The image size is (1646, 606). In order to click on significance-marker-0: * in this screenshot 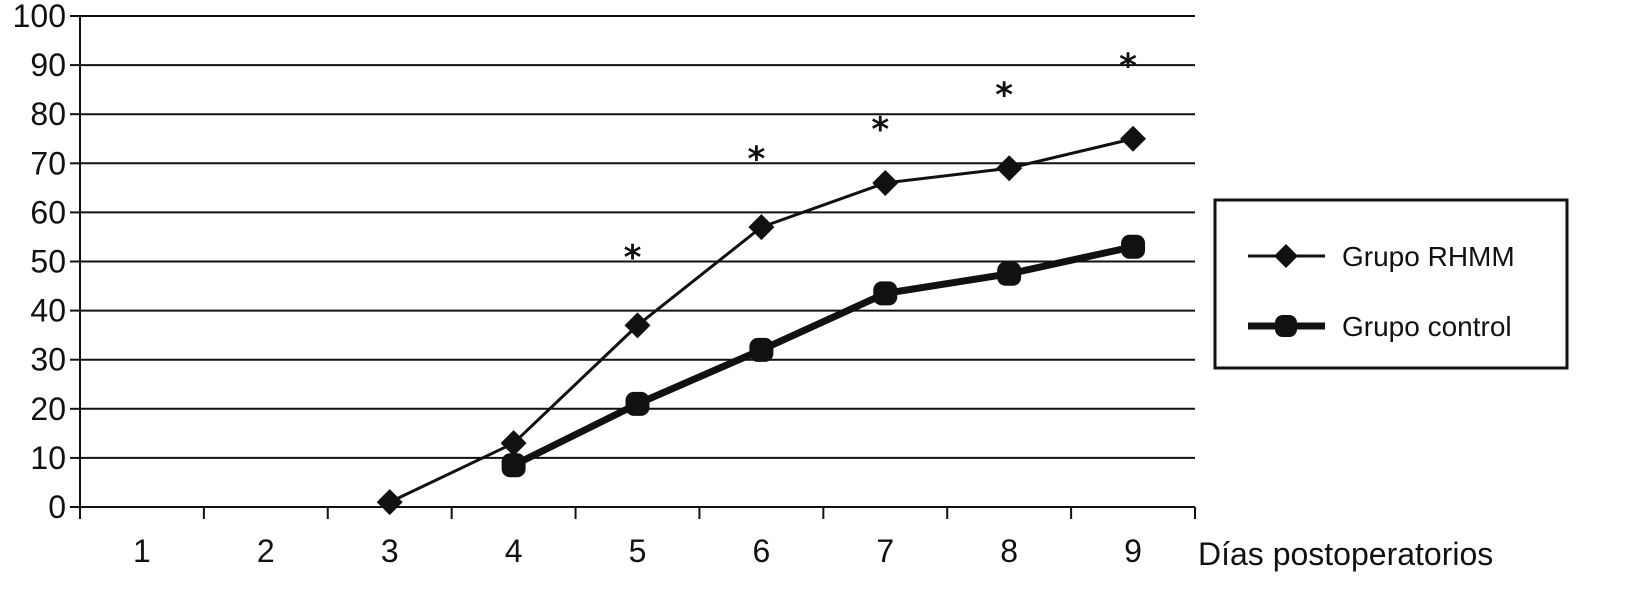, I will do `click(633, 258)`.